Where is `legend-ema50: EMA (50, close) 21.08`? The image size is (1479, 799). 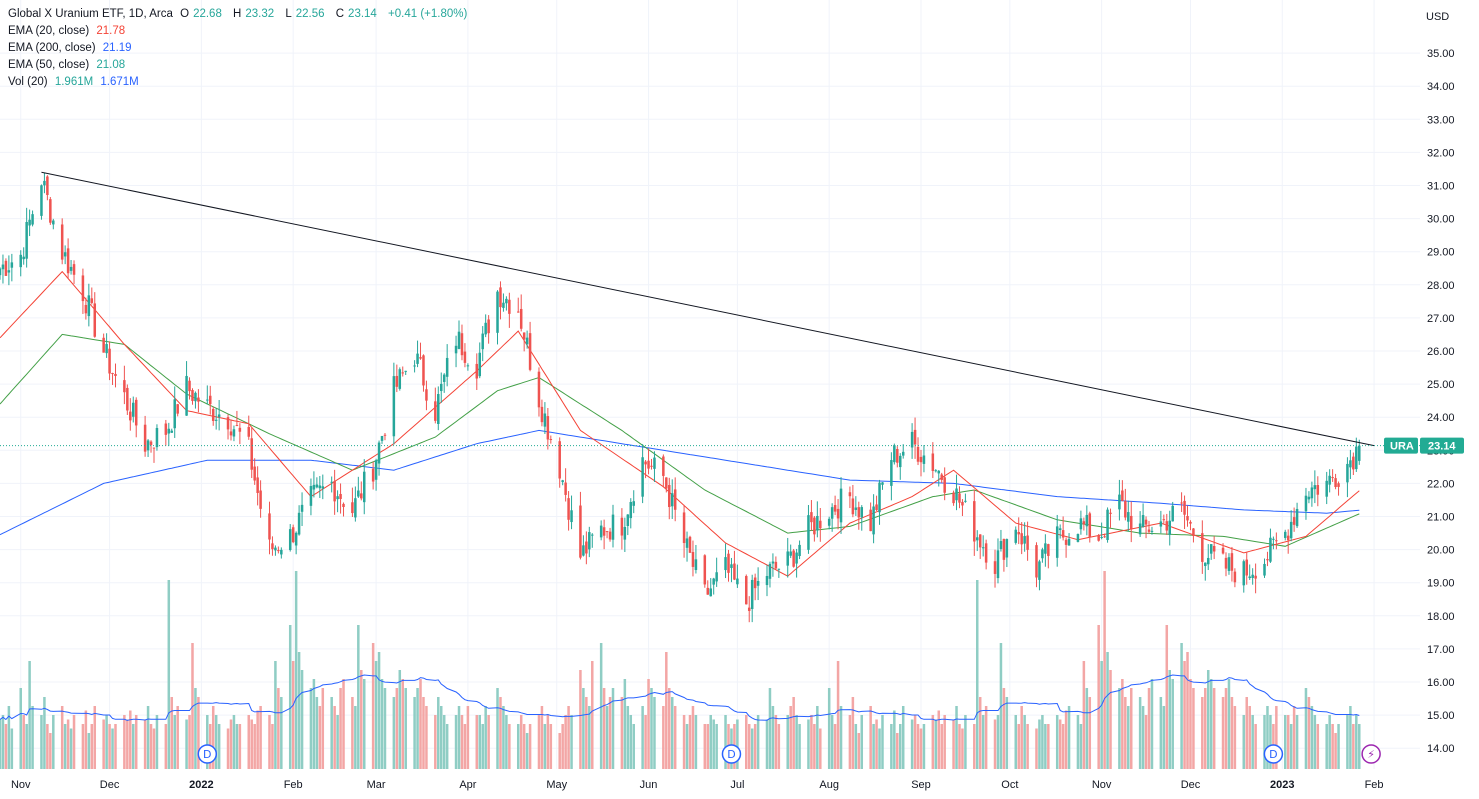
legend-ema50: EMA (50, close) 21.08 is located at coordinates (67, 65).